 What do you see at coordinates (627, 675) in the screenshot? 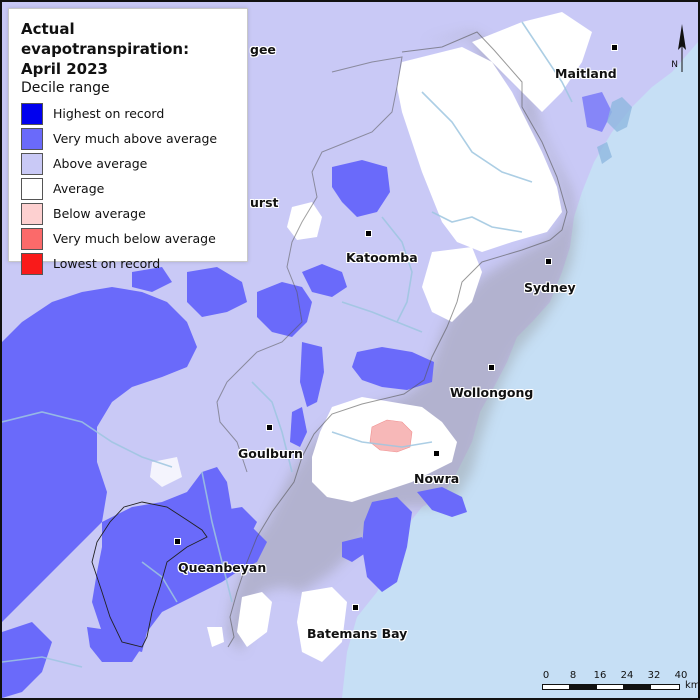
I see `scale-tick-24: 24` at bounding box center [627, 675].